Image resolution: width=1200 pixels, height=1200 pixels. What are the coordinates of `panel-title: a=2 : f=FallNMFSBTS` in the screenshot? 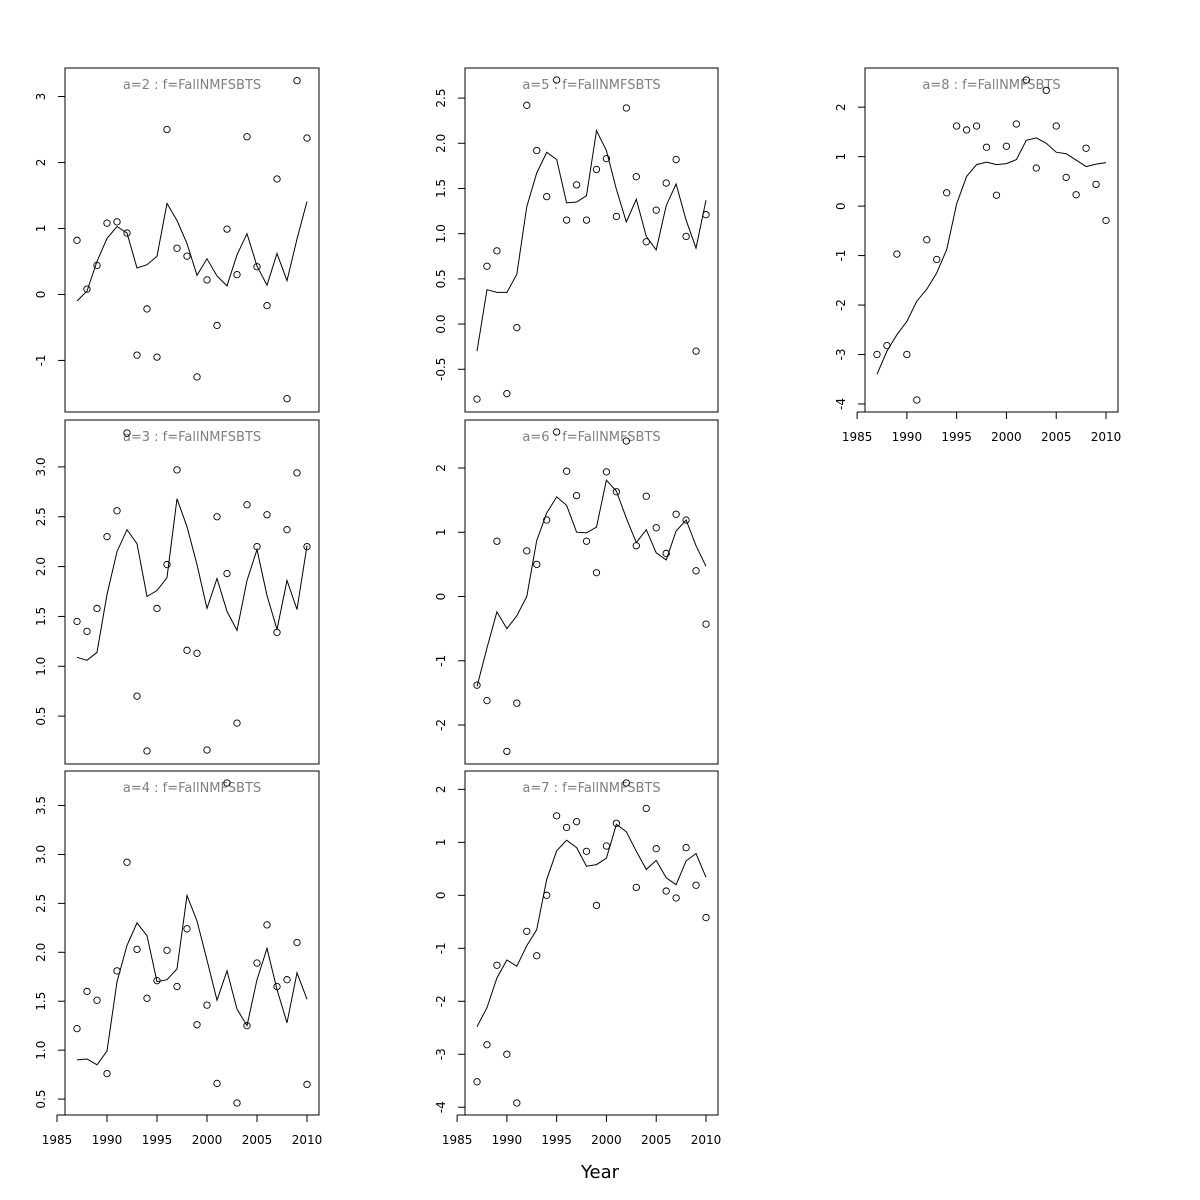 It's located at (192, 85).